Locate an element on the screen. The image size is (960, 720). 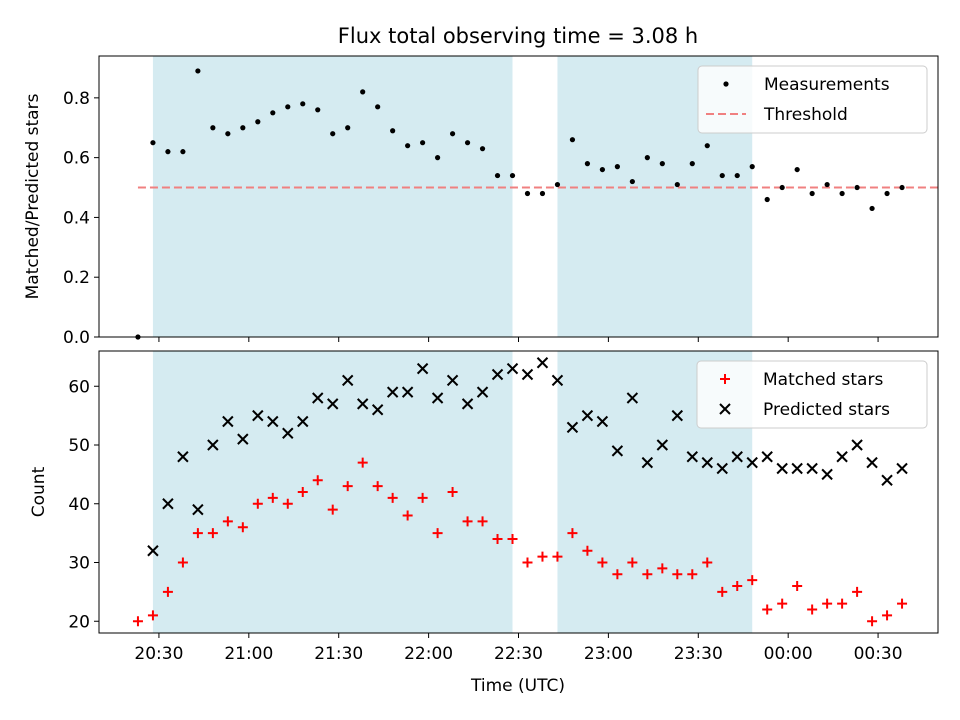
x-tick-label: 21:00 is located at coordinates (248, 654).